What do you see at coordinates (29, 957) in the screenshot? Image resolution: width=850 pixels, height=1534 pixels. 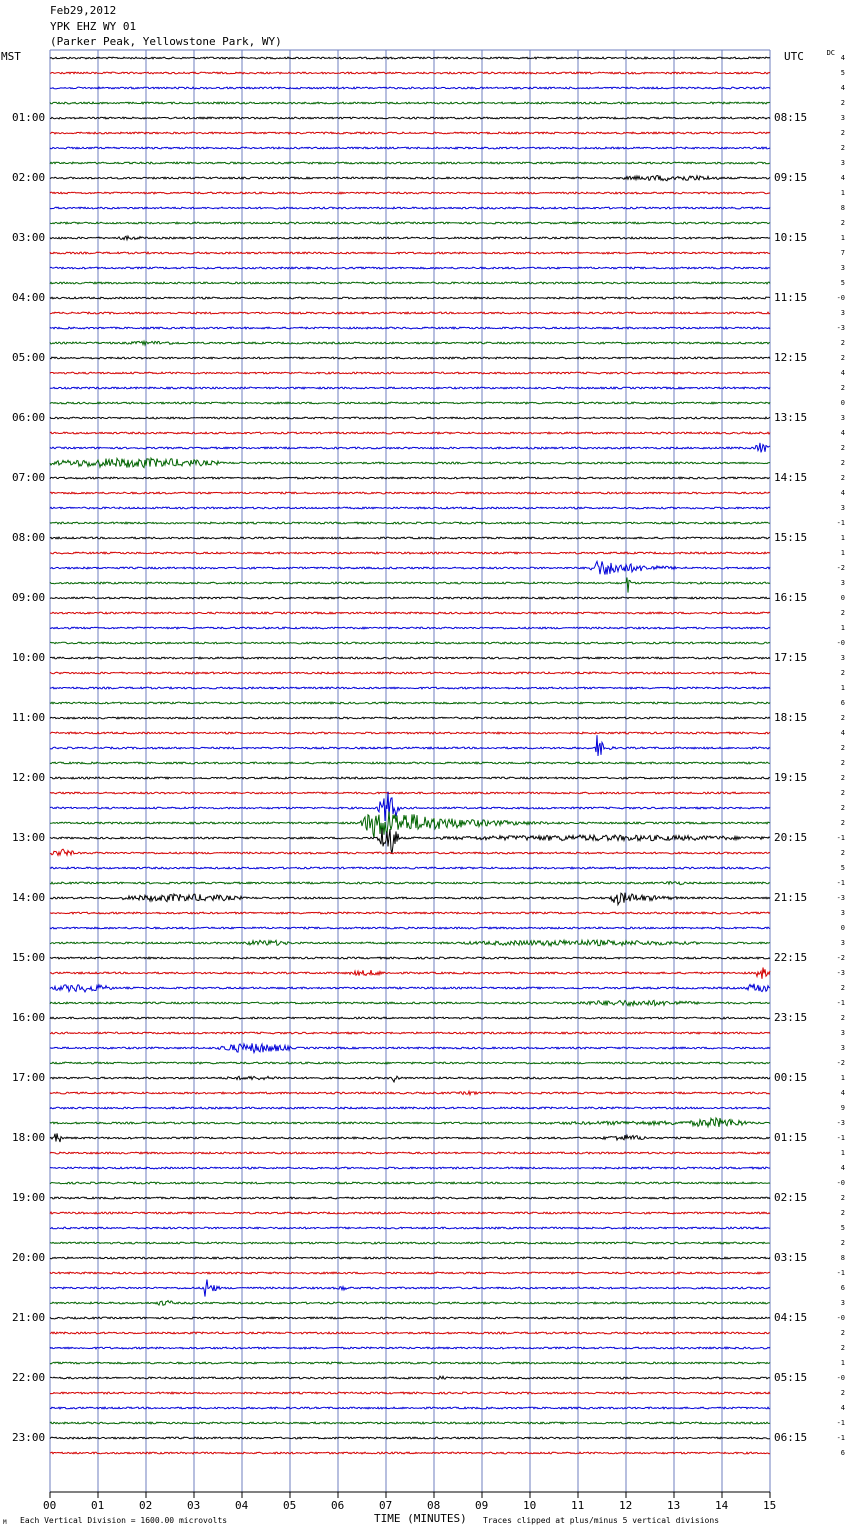 I see `hour-label-mst: 15:00` at bounding box center [29, 957].